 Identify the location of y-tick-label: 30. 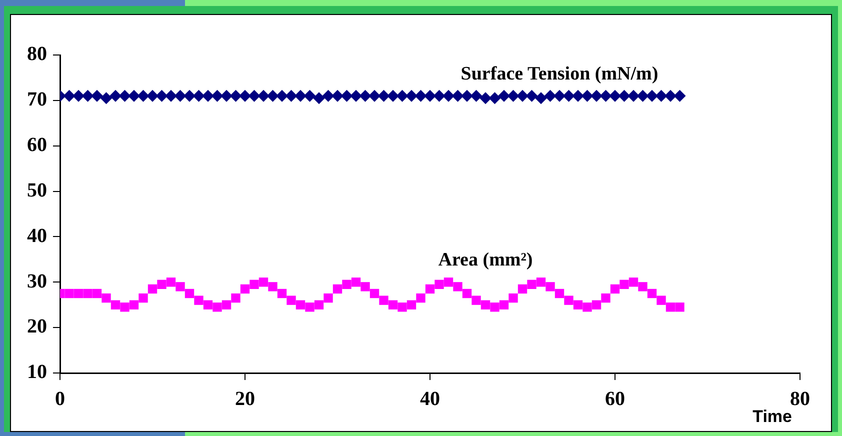
(37, 281).